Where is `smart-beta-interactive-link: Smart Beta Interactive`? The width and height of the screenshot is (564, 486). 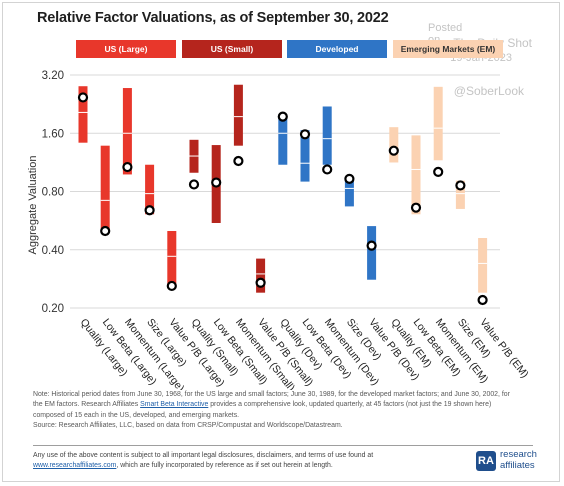
smart-beta-interactive-link: Smart Beta Interactive is located at coordinates (174, 405).